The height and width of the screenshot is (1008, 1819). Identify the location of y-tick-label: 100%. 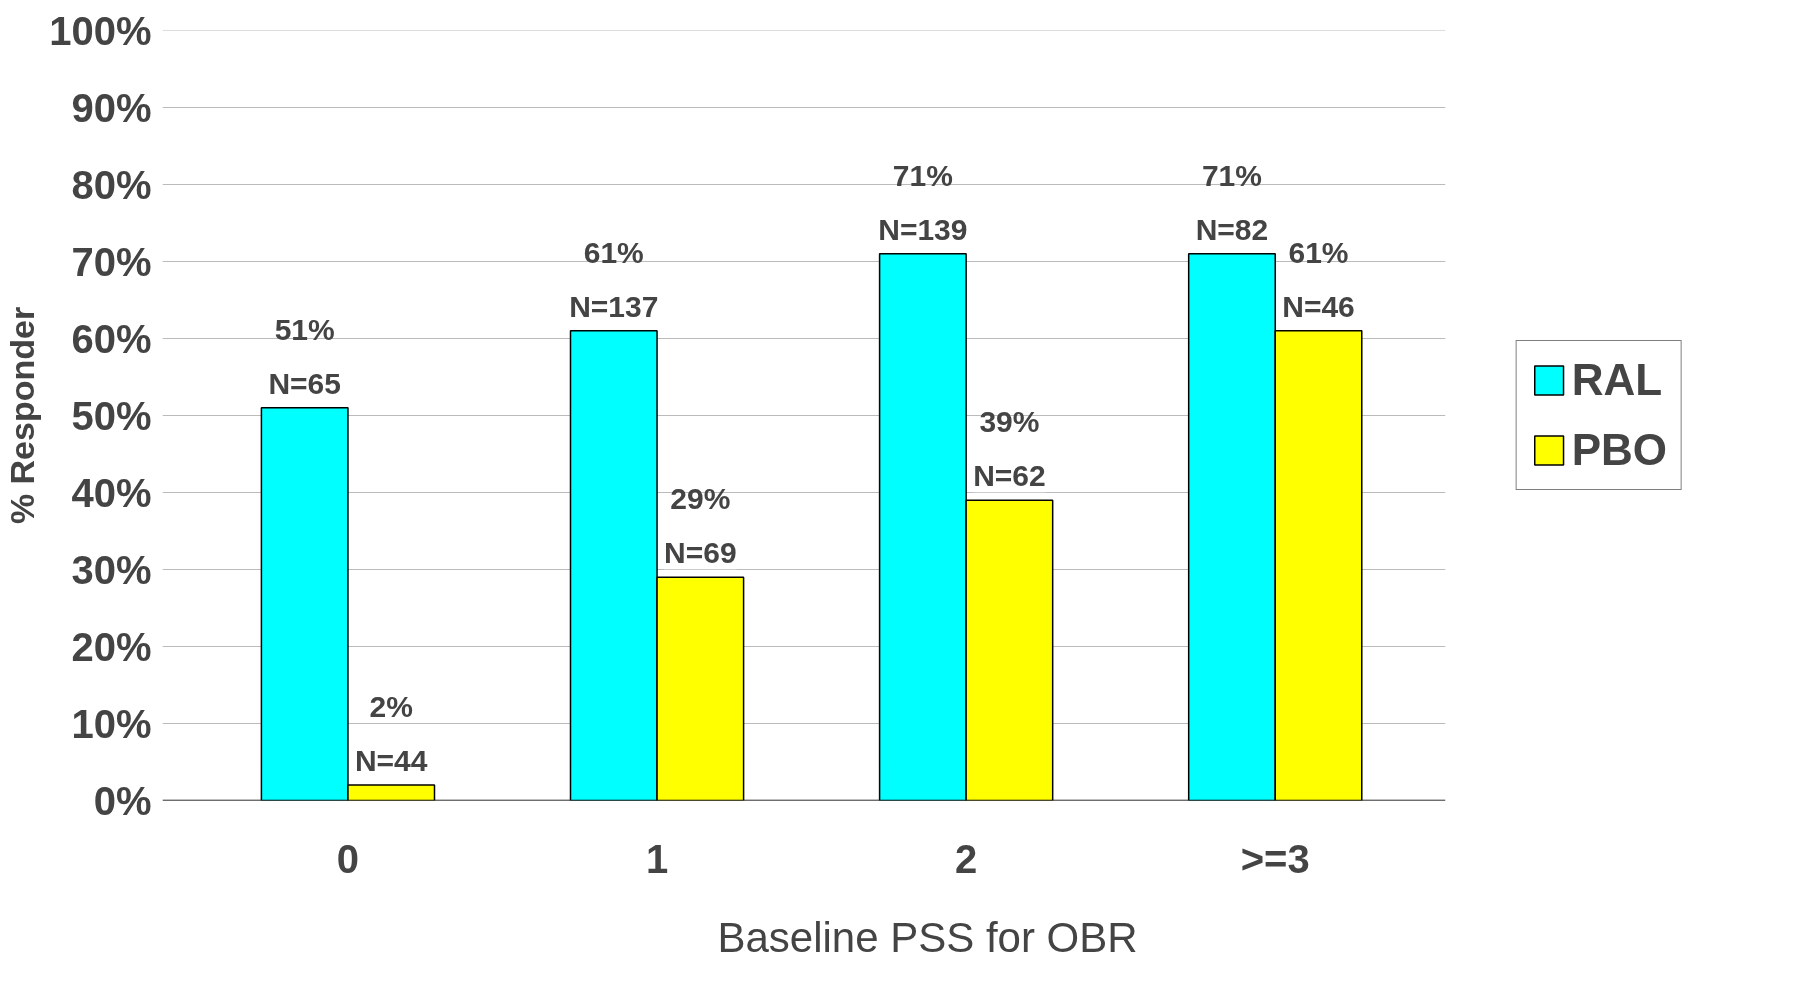
(100, 30).